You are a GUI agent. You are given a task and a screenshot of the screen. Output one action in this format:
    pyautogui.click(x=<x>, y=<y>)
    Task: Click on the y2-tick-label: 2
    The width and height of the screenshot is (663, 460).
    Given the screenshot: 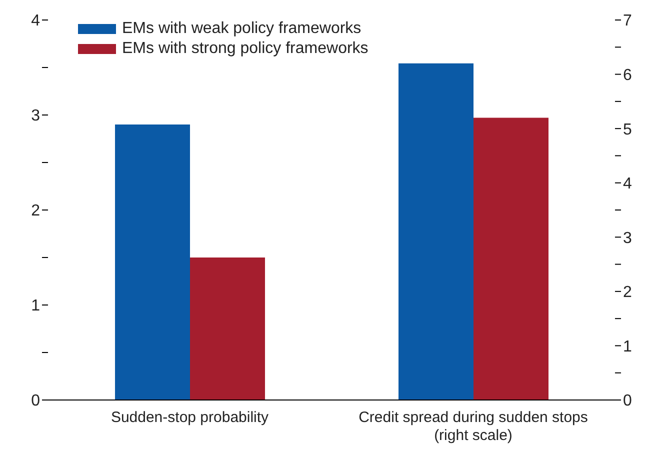 What is the action you would take?
    pyautogui.click(x=627, y=293)
    